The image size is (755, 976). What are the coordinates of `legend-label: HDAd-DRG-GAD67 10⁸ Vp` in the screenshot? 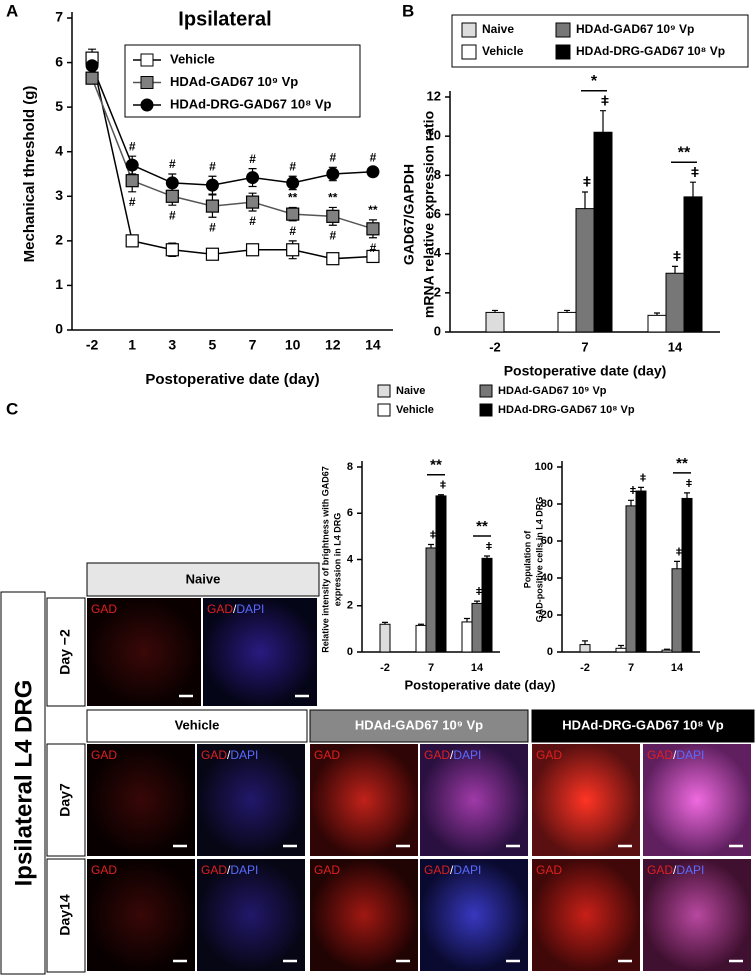 It's located at (250, 103).